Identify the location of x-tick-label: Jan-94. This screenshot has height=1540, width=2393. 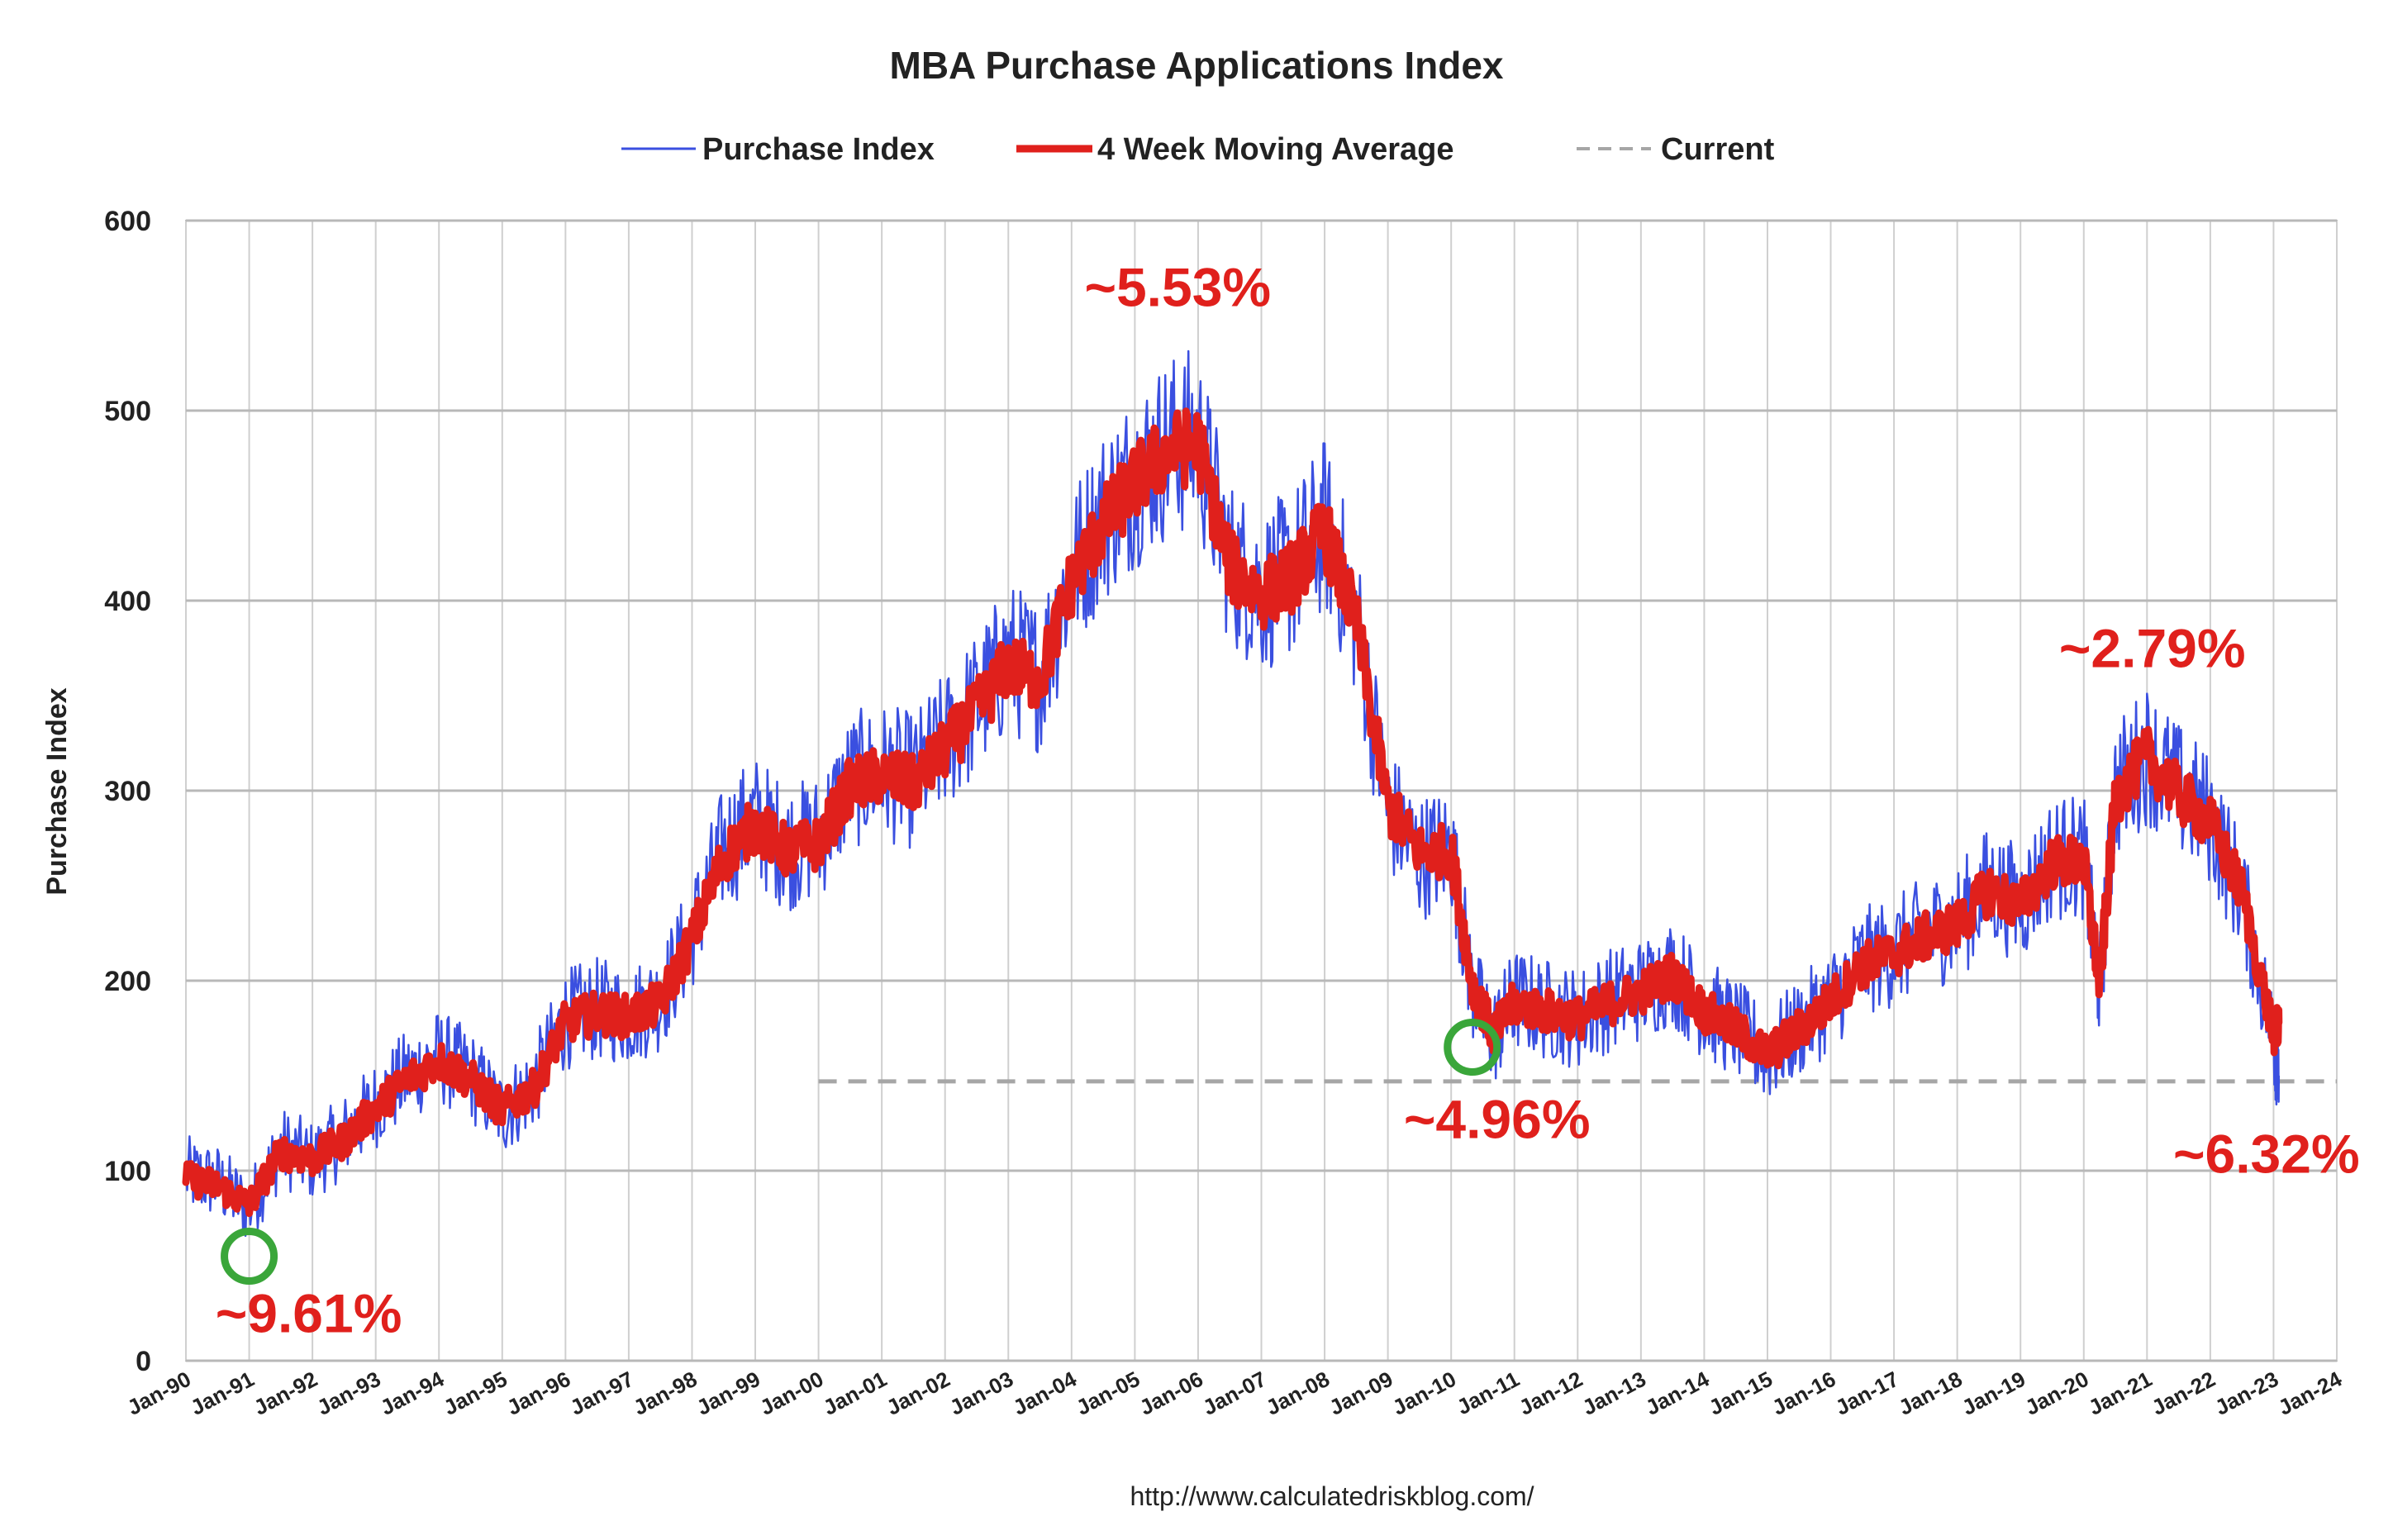
(412, 1393).